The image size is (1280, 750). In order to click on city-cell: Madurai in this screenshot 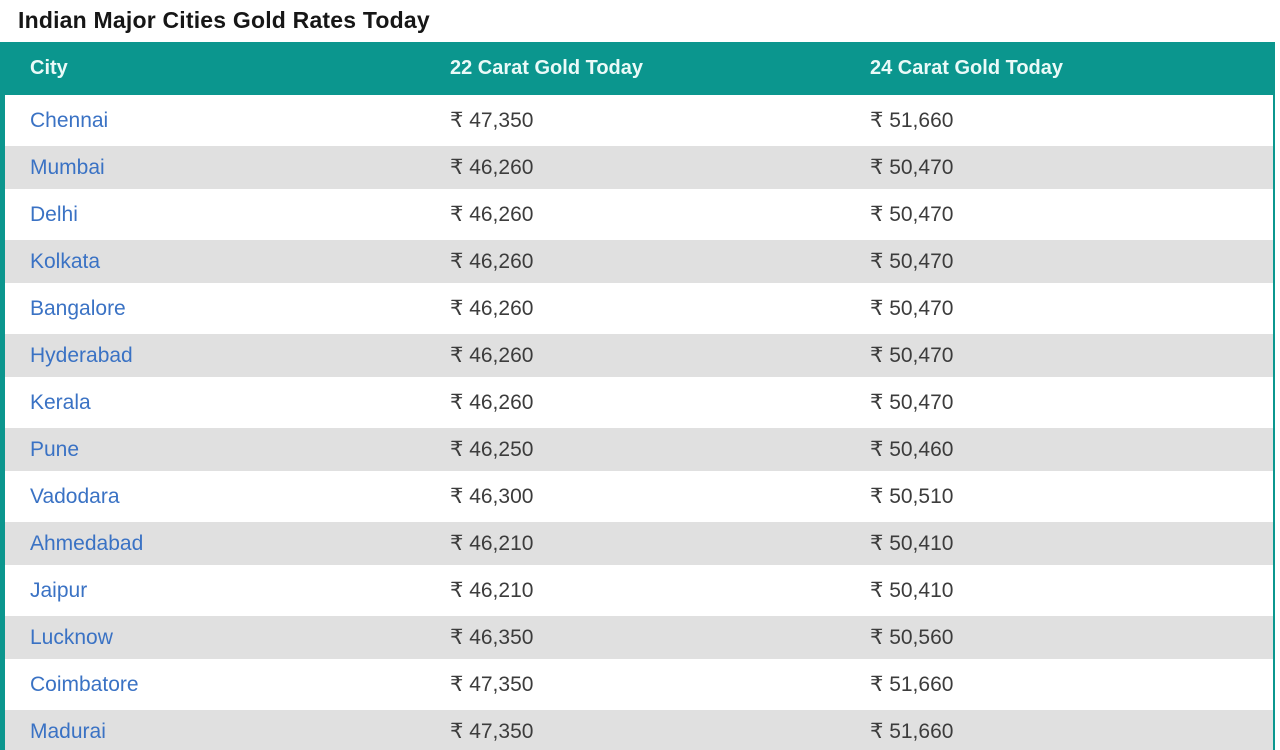, I will do `click(227, 729)`.